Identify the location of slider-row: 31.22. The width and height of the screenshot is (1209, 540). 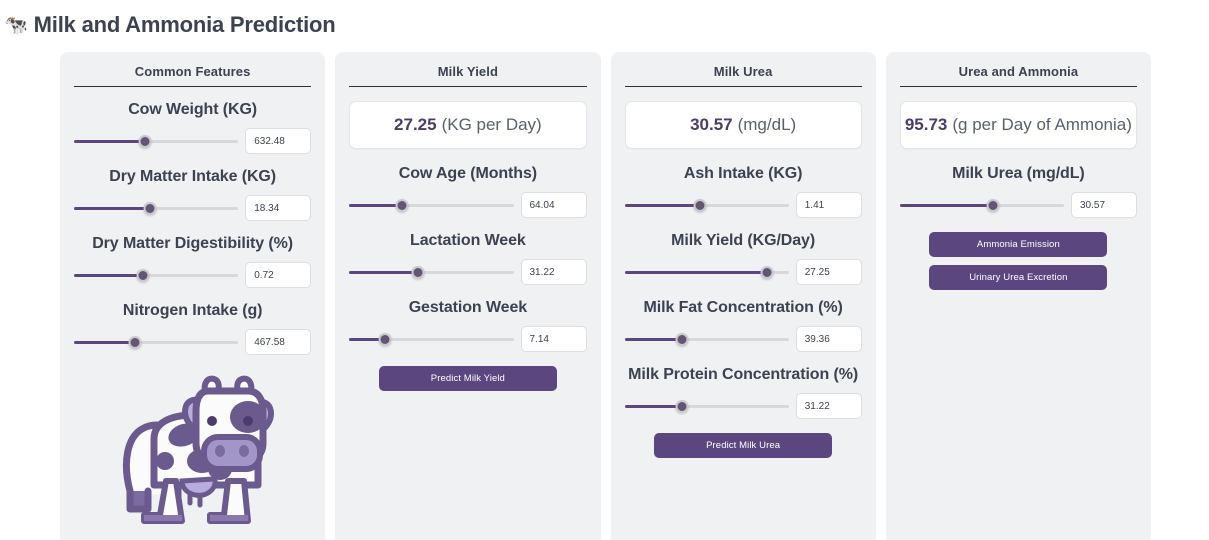
(743, 406).